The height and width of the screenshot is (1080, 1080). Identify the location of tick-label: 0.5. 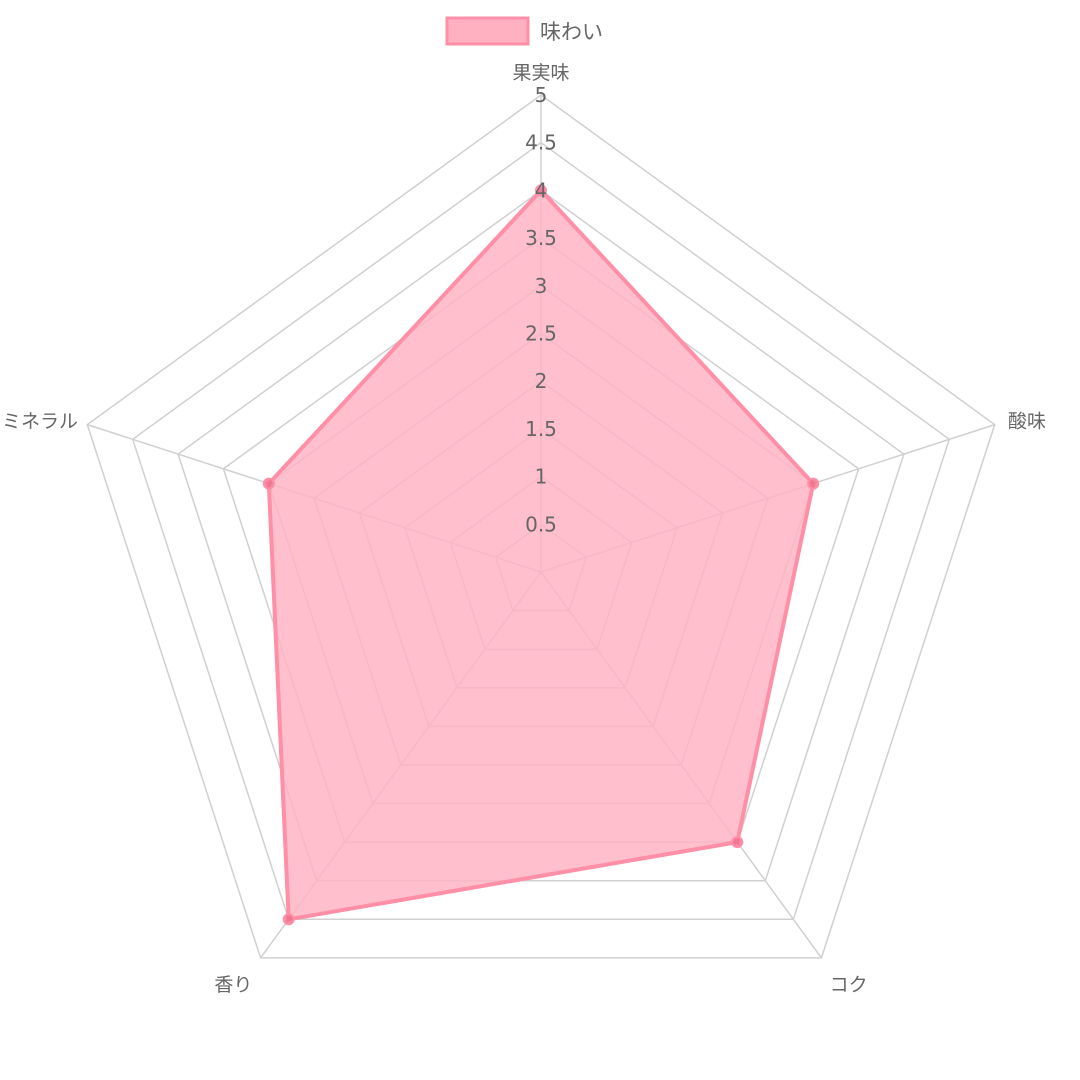
(541, 524).